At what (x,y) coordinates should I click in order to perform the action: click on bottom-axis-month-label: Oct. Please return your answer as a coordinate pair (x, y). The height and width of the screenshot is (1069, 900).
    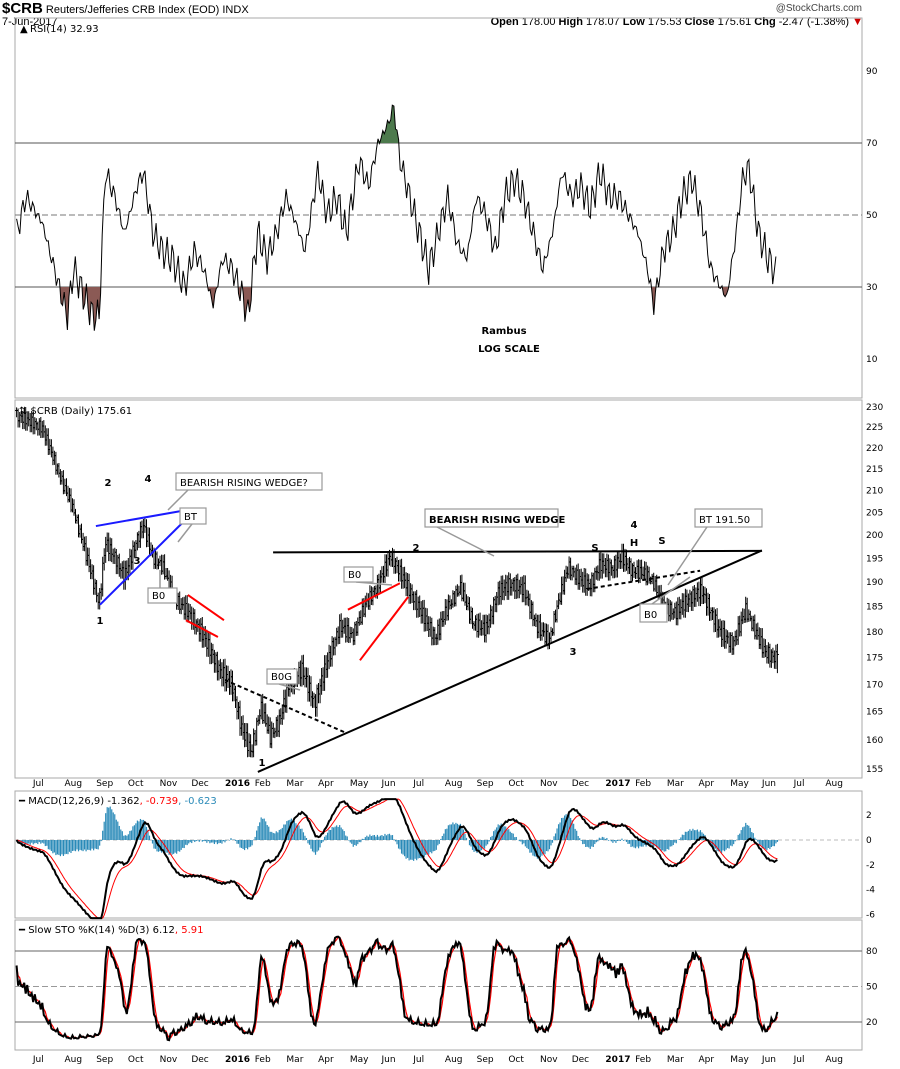
    Looking at the image, I should click on (136, 1060).